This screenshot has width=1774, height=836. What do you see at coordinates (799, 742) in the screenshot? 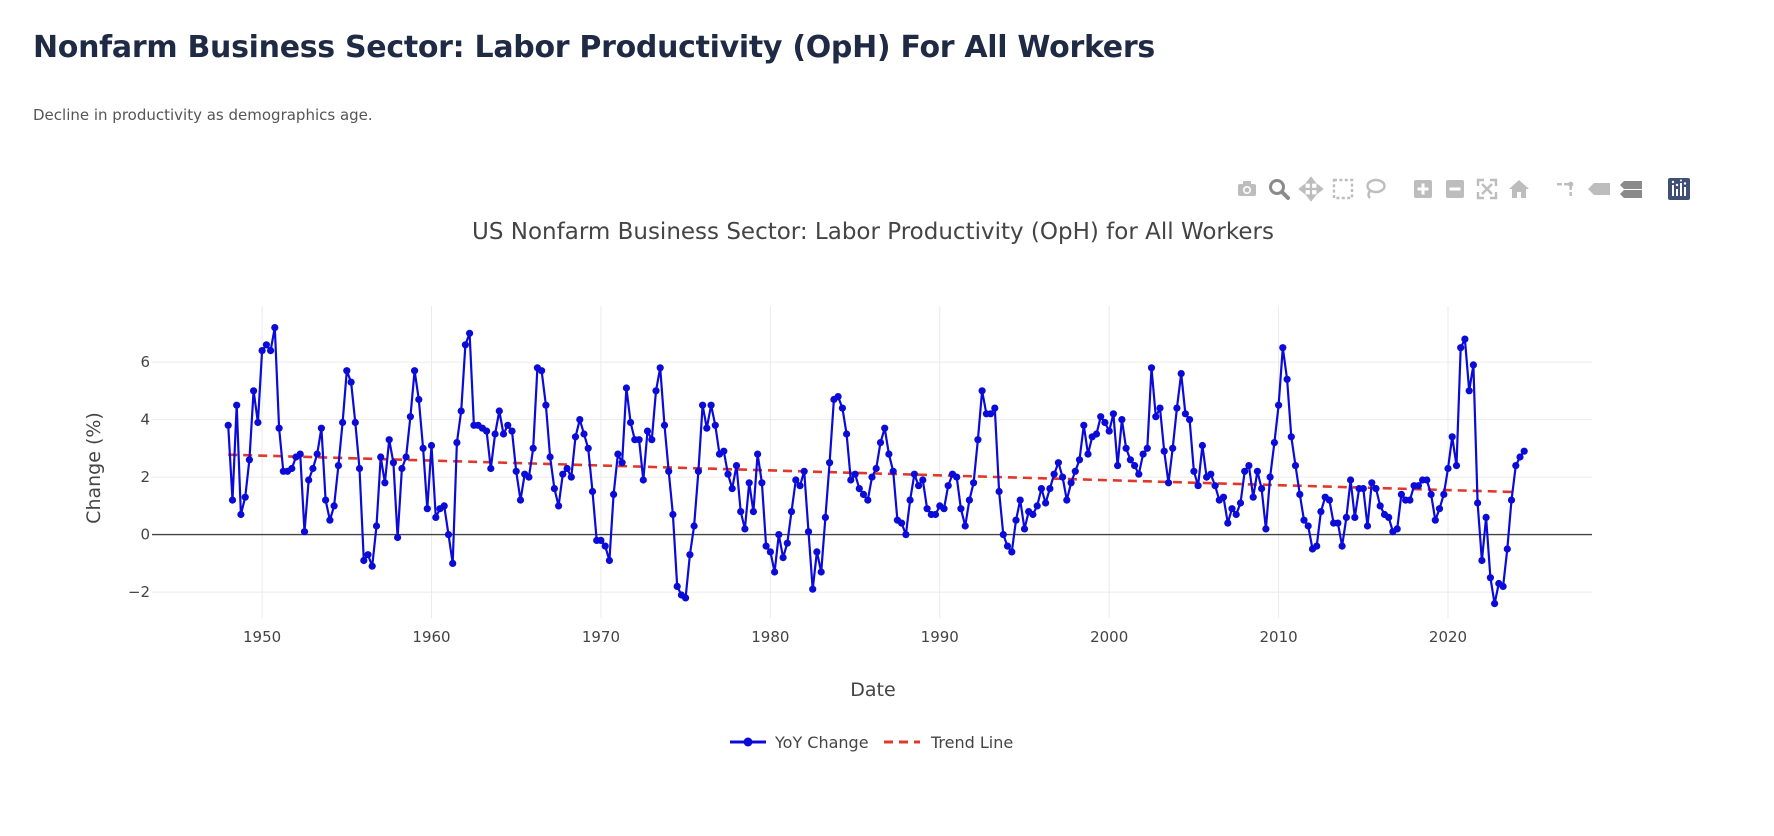
I see `legend-item-yoy-change: YoY Change` at bounding box center [799, 742].